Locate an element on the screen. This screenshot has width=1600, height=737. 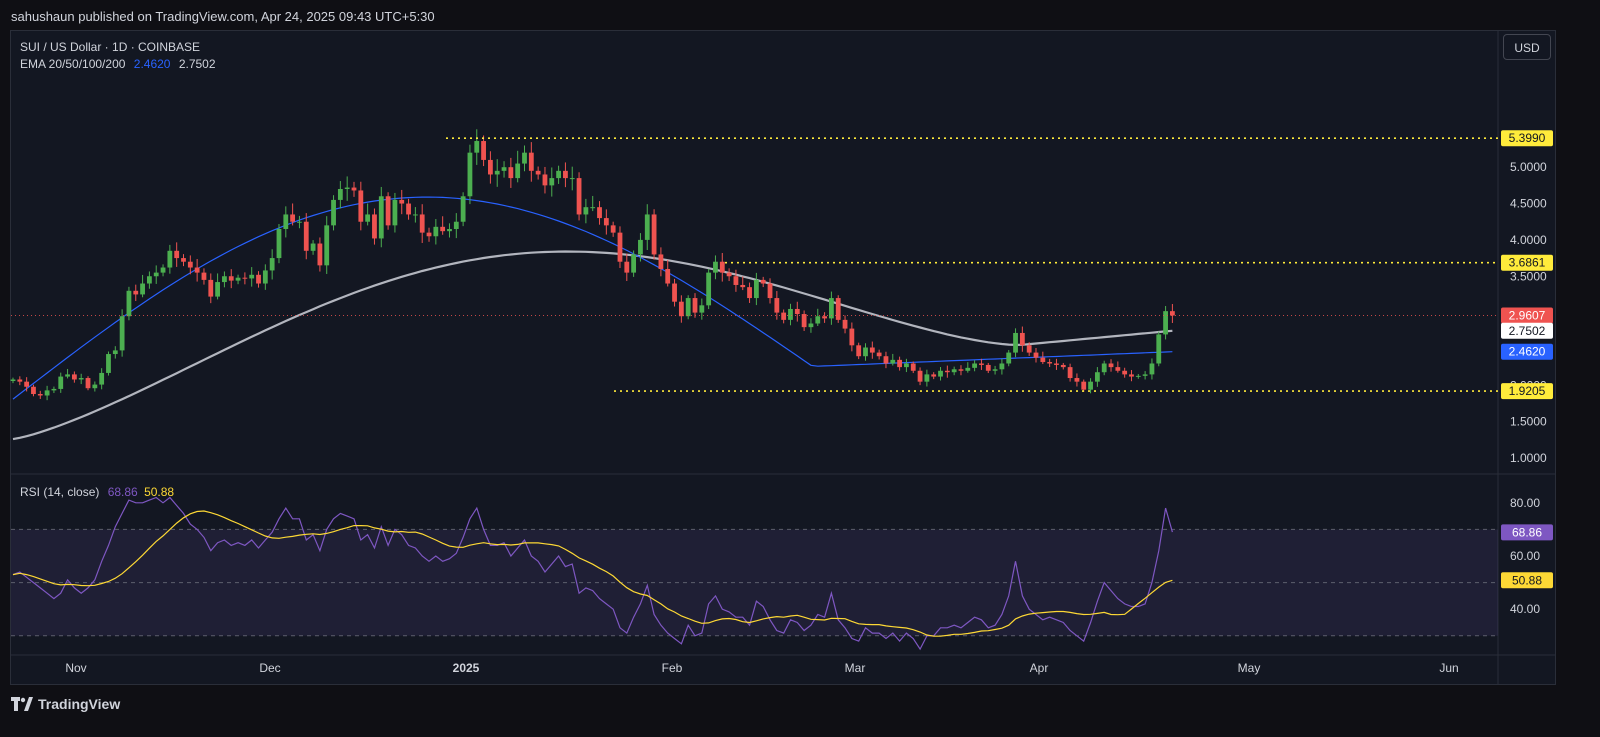
last-price-label-bg is located at coordinates (1527, 315).